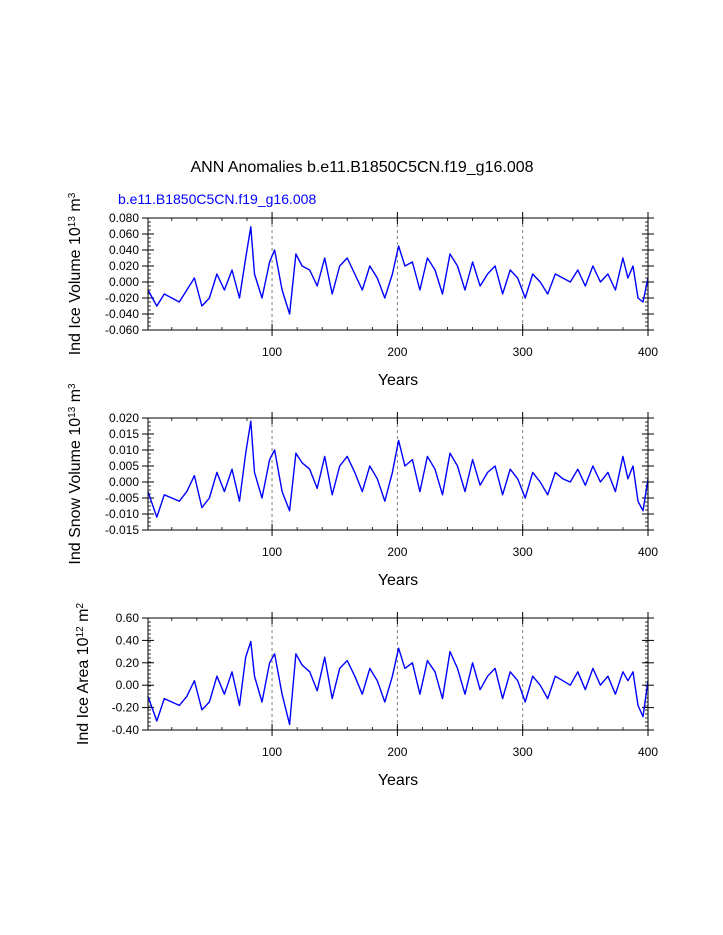 Image resolution: width=723 pixels, height=935 pixels. I want to click on y-tick-label: 0.00, so click(128, 685).